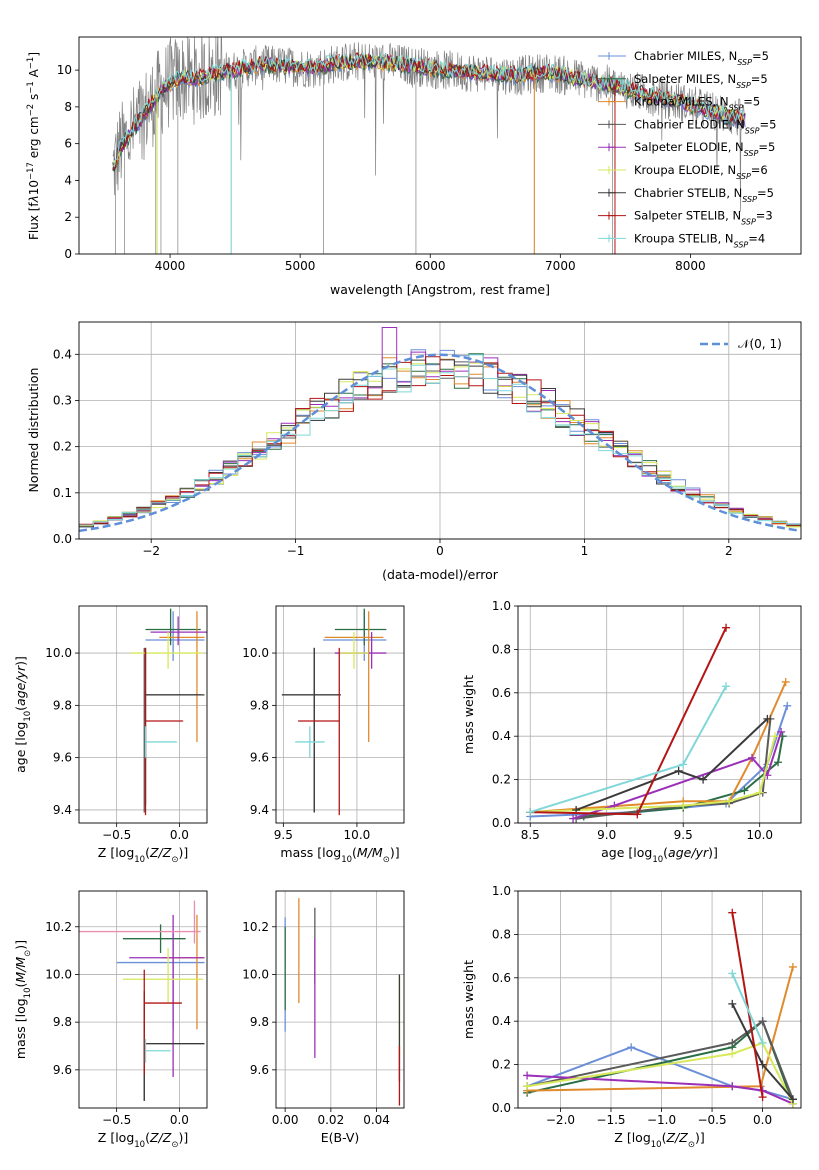 This screenshot has width=819, height=1170. What do you see at coordinates (501, 978) in the screenshot?
I see `y-tick-label: 0.6` at bounding box center [501, 978].